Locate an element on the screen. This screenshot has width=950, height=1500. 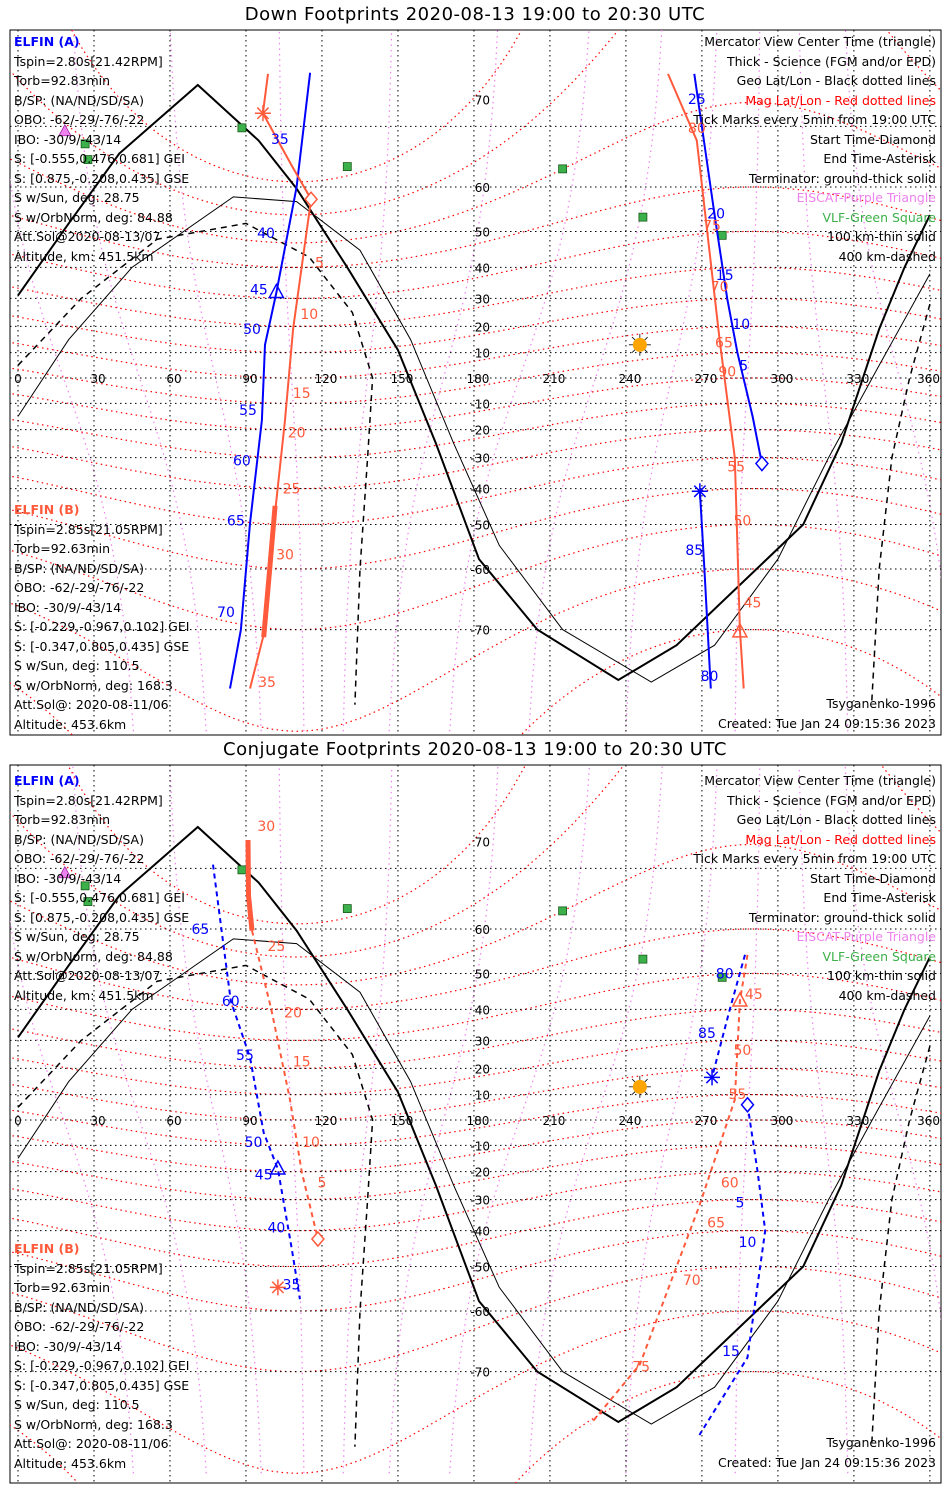
elfin-a-info-line: S: [-0.555,0.476,0.681] GEI is located at coordinates (99, 158).